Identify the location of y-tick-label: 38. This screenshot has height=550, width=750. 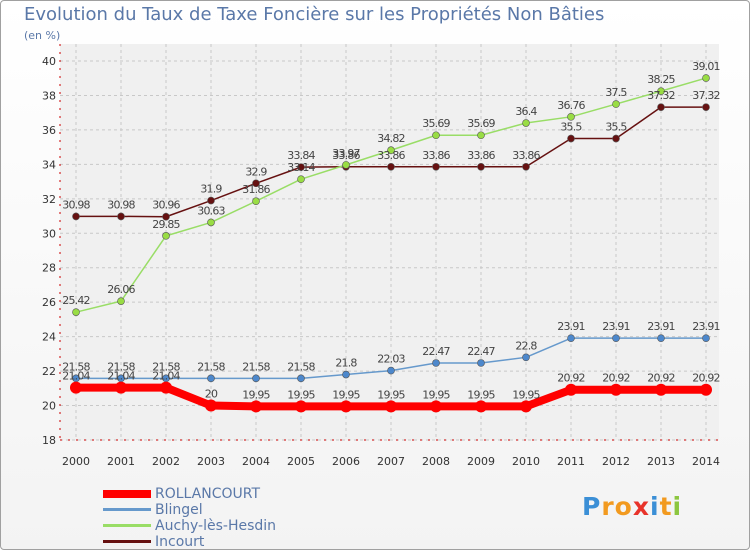
(49, 95).